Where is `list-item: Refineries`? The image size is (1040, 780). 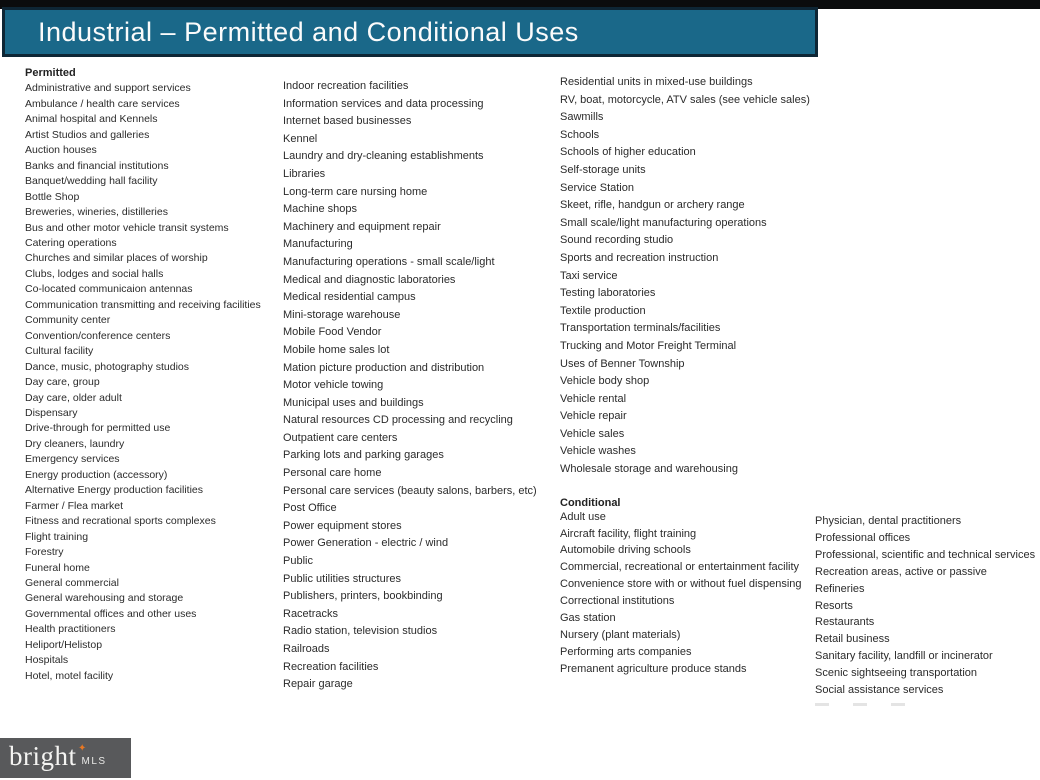
list-item: Refineries is located at coordinates (840, 588).